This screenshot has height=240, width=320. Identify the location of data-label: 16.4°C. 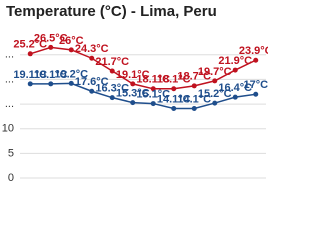
(235, 88).